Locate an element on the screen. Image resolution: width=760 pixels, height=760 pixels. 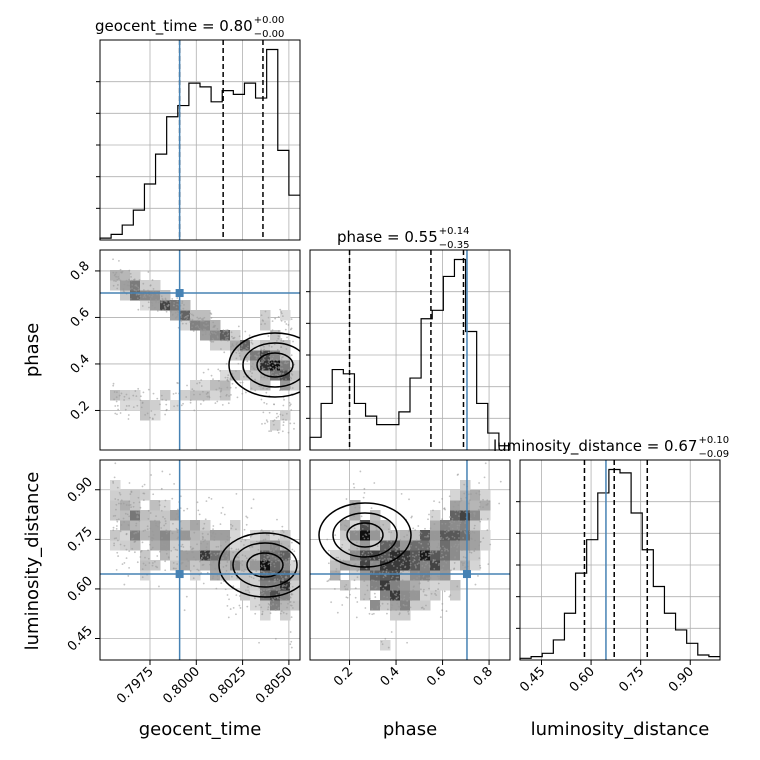
x-tick-label: 0.8025 is located at coordinates (228, 685).